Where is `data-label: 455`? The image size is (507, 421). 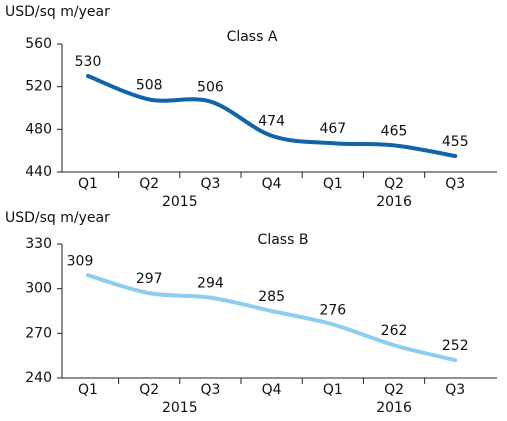 data-label: 455 is located at coordinates (455, 142).